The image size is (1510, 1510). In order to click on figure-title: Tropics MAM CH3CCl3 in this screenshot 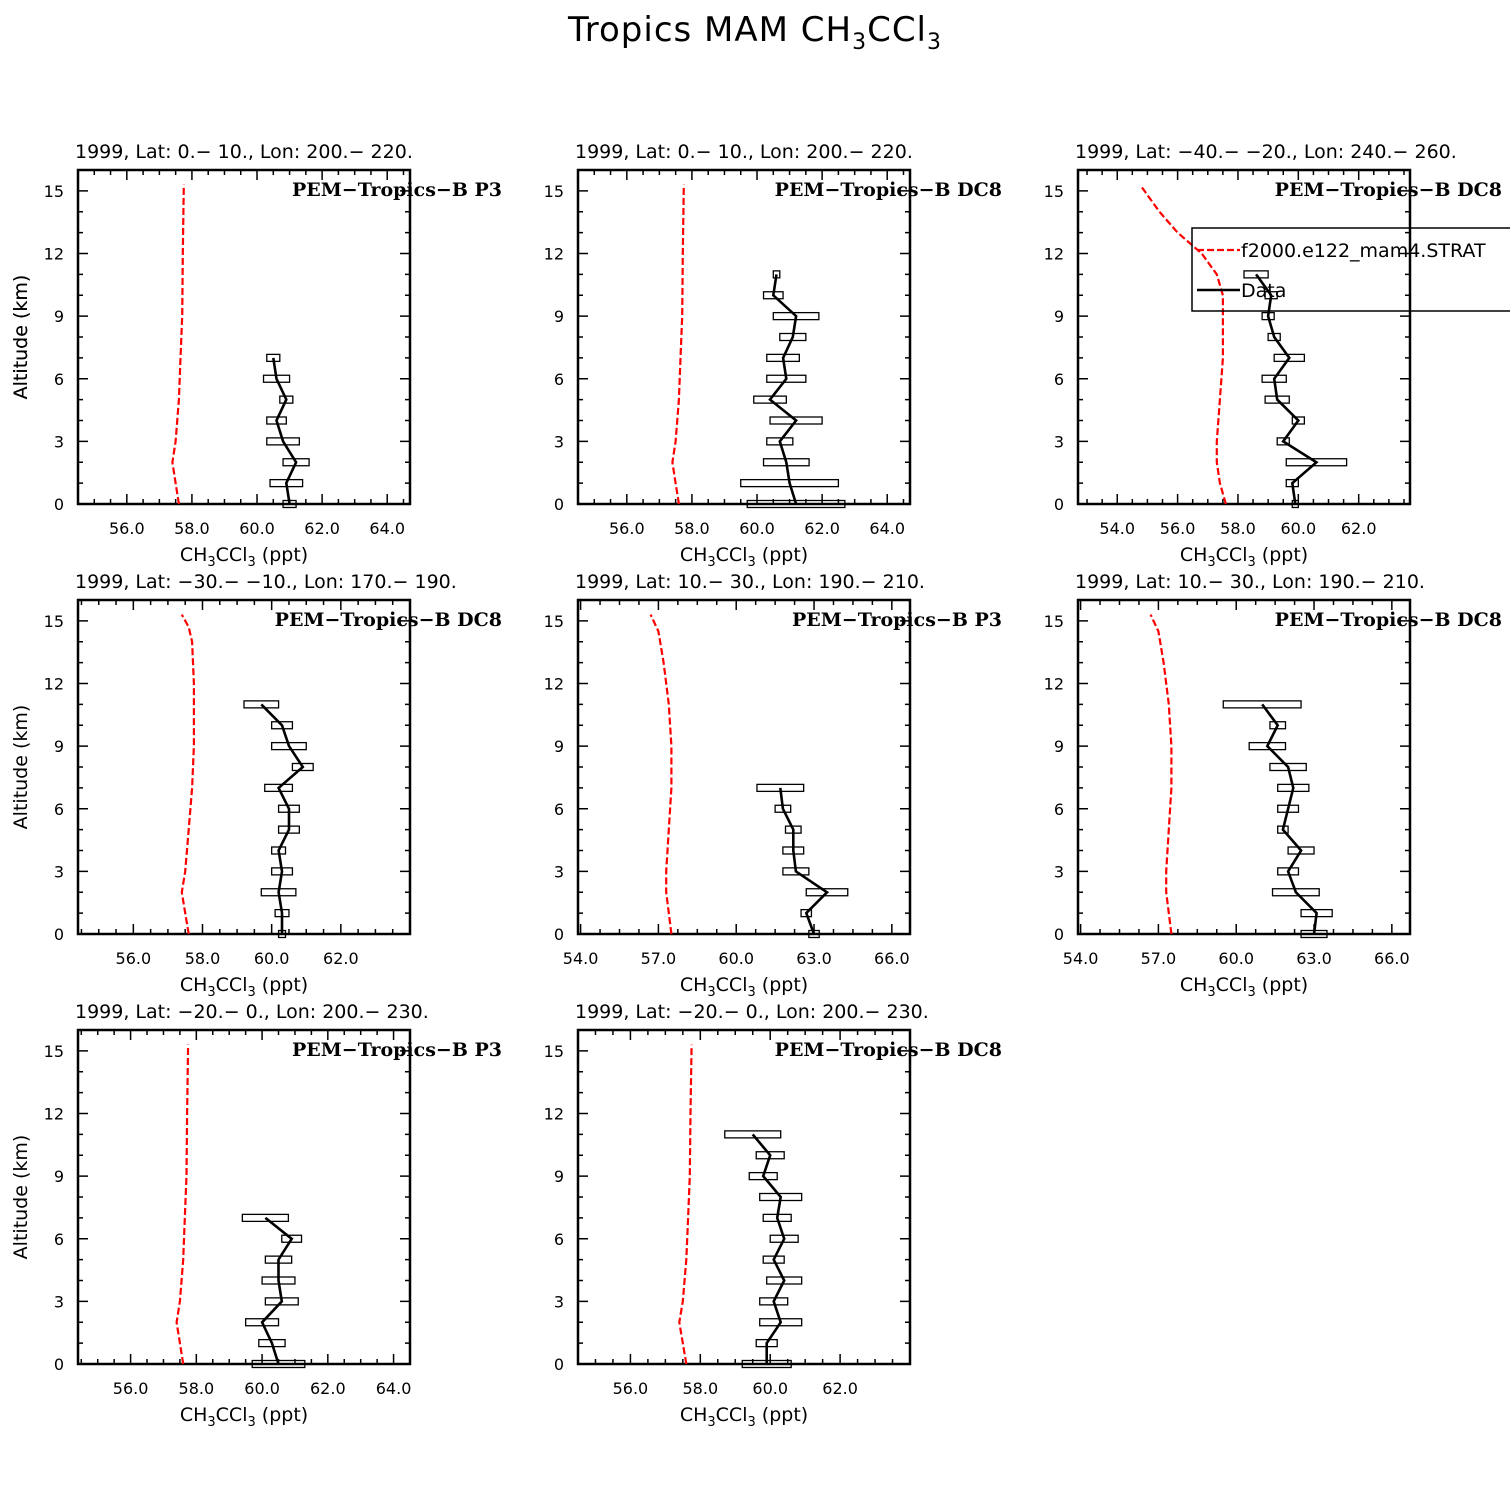, I will do `click(755, 32)`.